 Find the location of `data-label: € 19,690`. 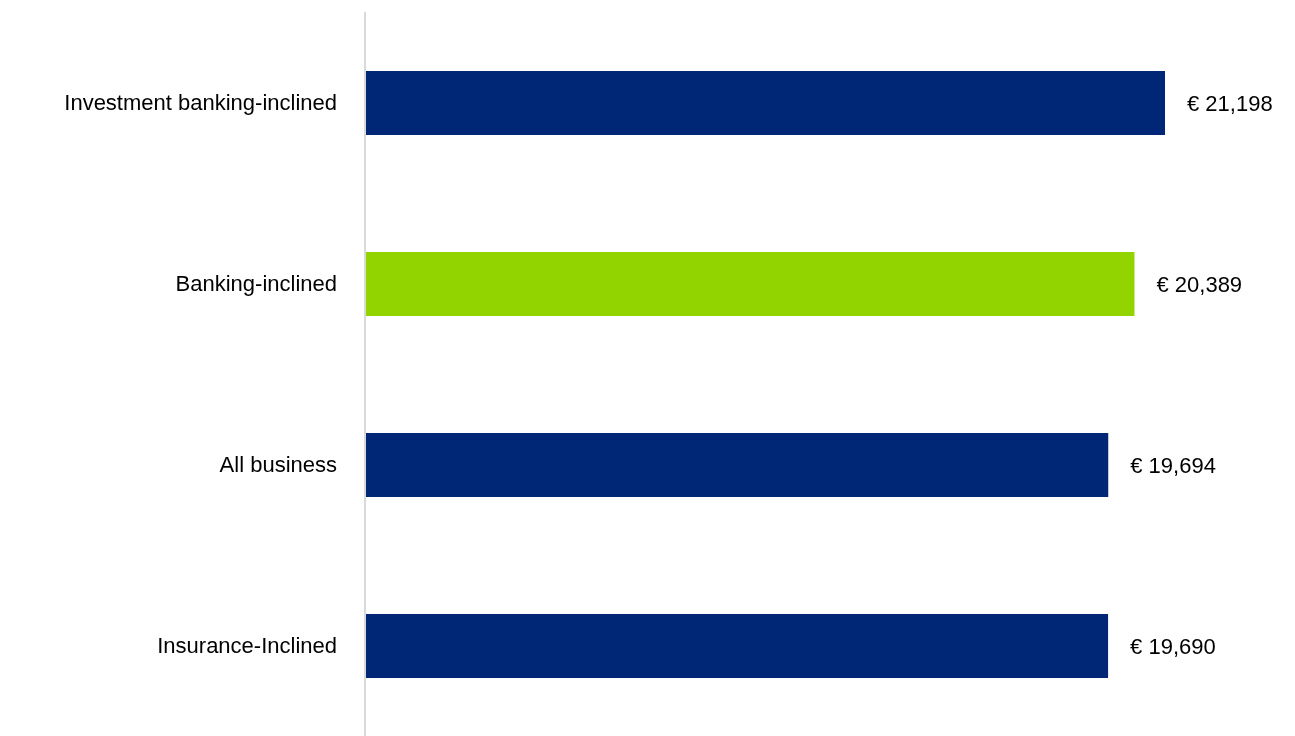

data-label: € 19,690 is located at coordinates (1173, 646).